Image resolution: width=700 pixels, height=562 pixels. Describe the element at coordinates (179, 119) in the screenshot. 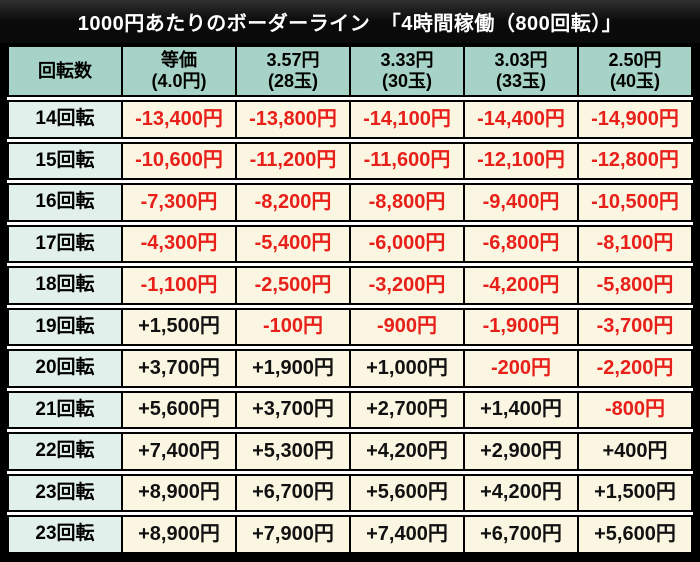

I see `value-cell: -13,400円` at that location.